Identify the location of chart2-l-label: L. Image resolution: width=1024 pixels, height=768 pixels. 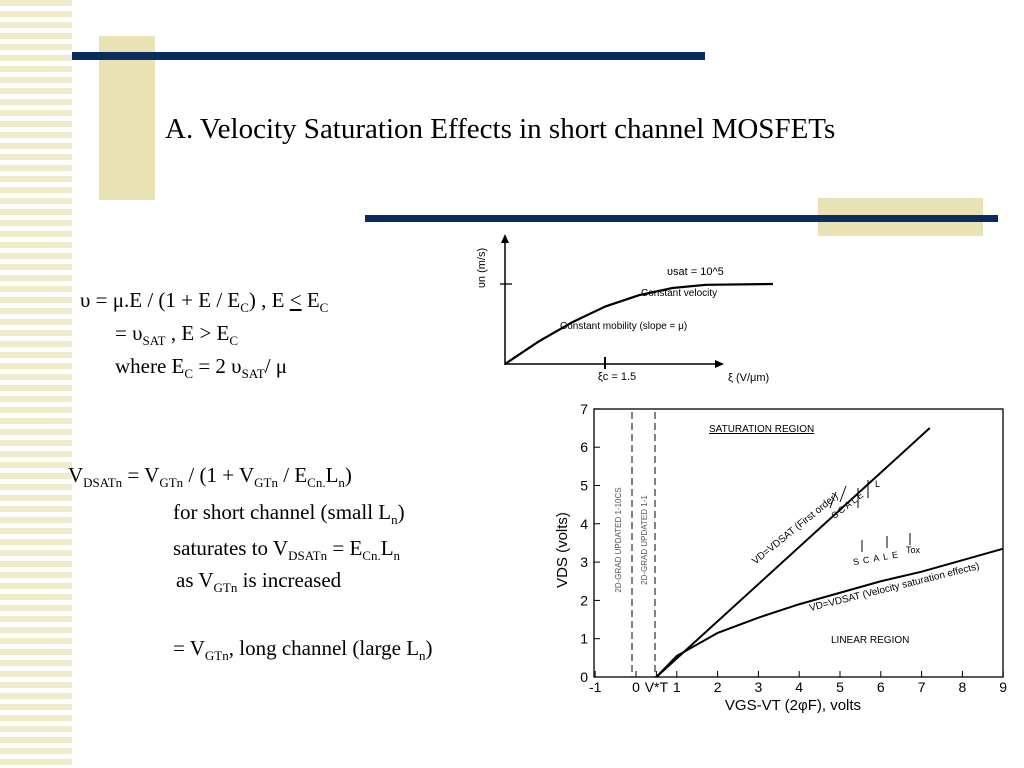
(877, 484).